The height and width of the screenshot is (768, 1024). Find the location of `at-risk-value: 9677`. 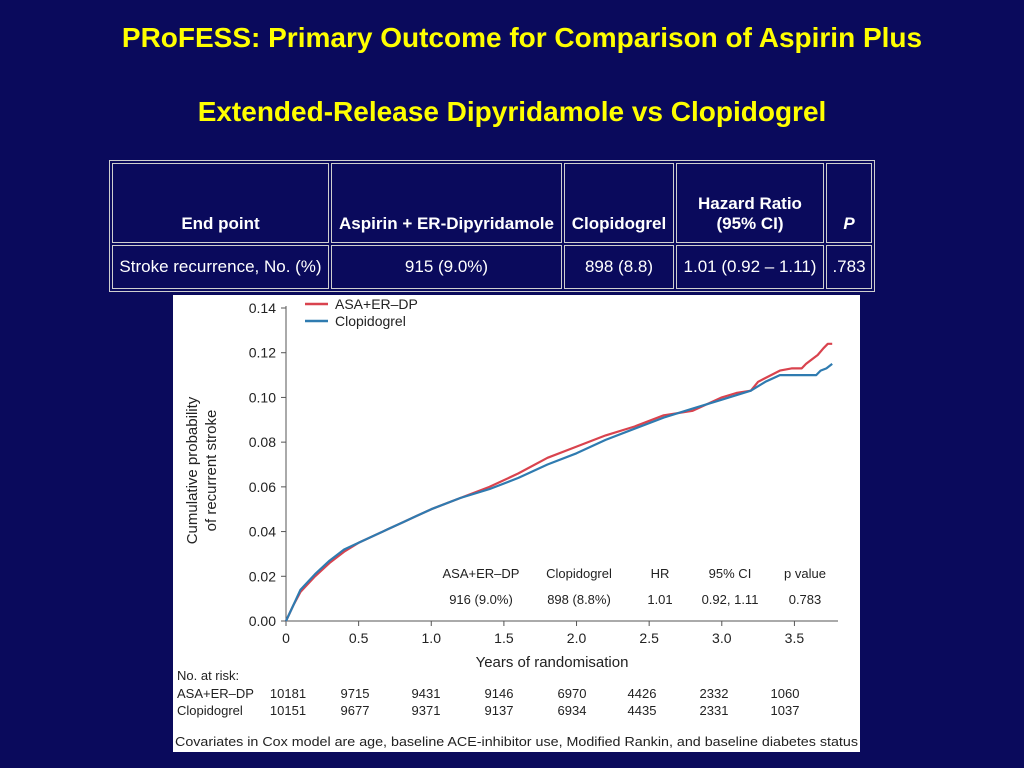

at-risk-value: 9677 is located at coordinates (355, 710).